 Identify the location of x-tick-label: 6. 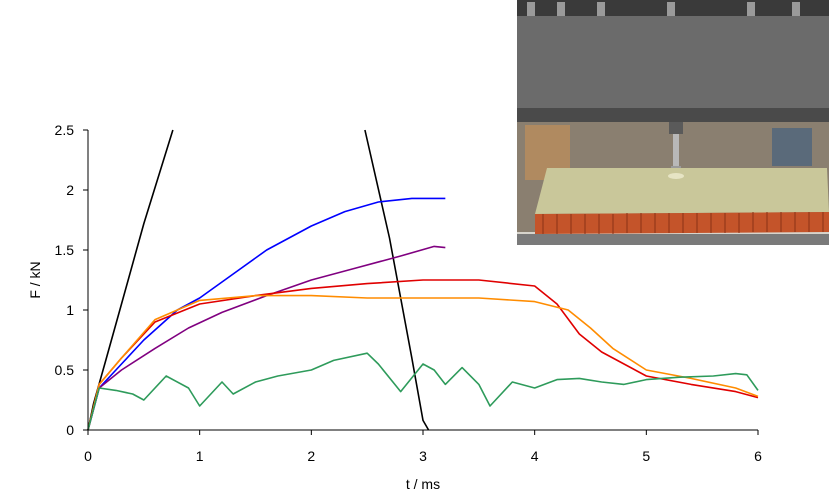
(758, 456).